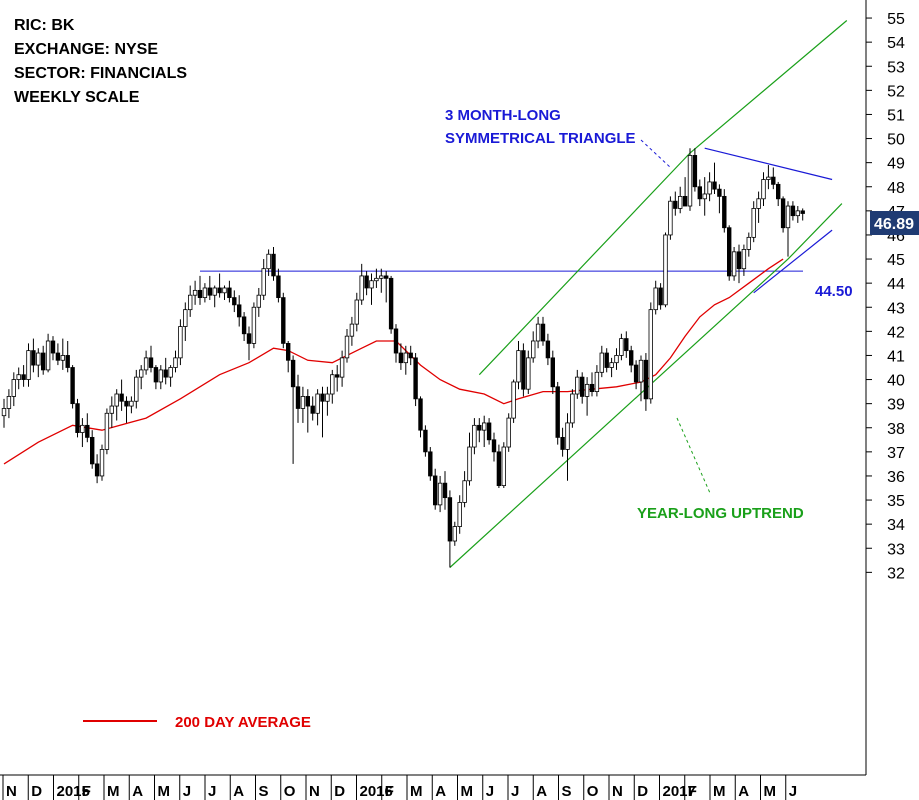 This screenshot has height=800, width=919. I want to click on y-tick-label: 37, so click(896, 453).